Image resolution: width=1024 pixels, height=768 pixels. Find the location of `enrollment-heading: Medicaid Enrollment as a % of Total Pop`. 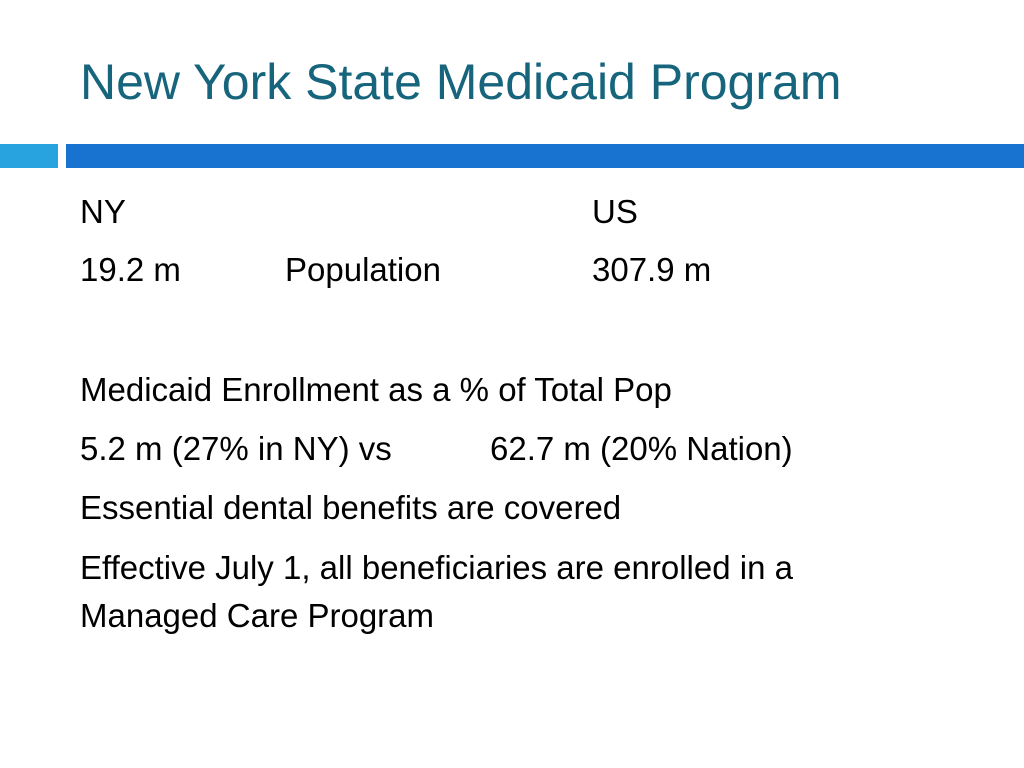

enrollment-heading: Medicaid Enrollment as a % of Total Pop is located at coordinates (376, 389).